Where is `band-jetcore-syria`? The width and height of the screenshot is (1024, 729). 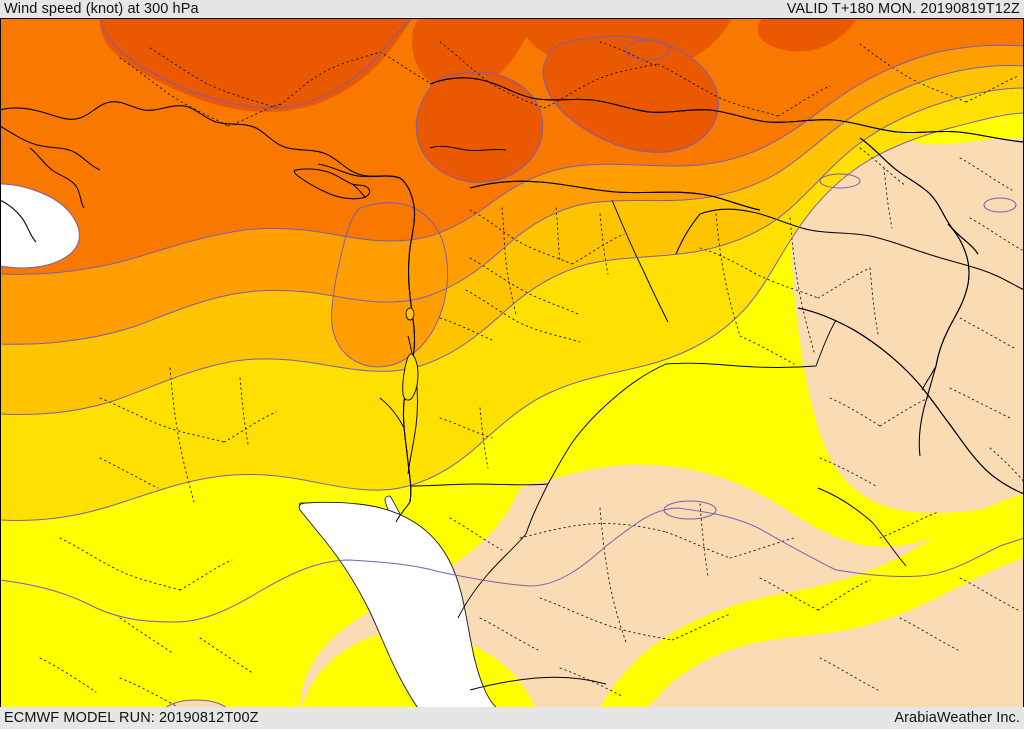 band-jetcore-syria is located at coordinates (479, 127).